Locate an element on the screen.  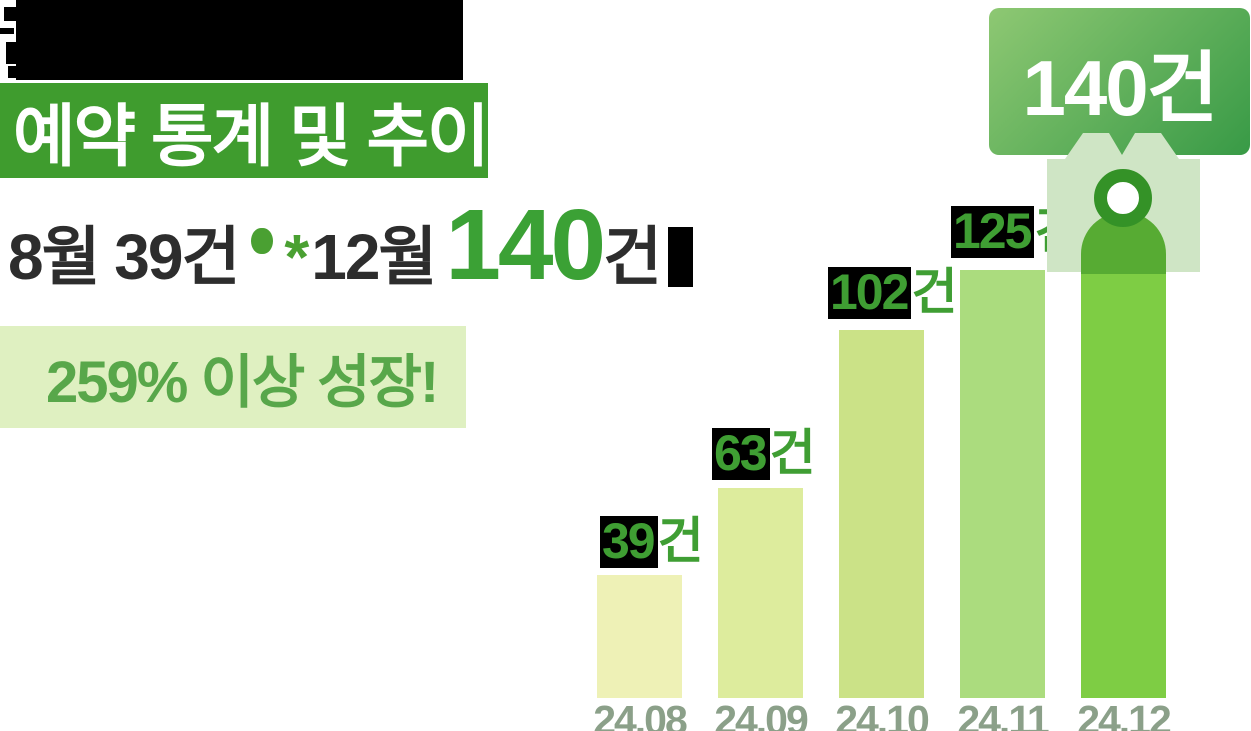
x-axis-label: 24.08 is located at coordinates (640, 714).